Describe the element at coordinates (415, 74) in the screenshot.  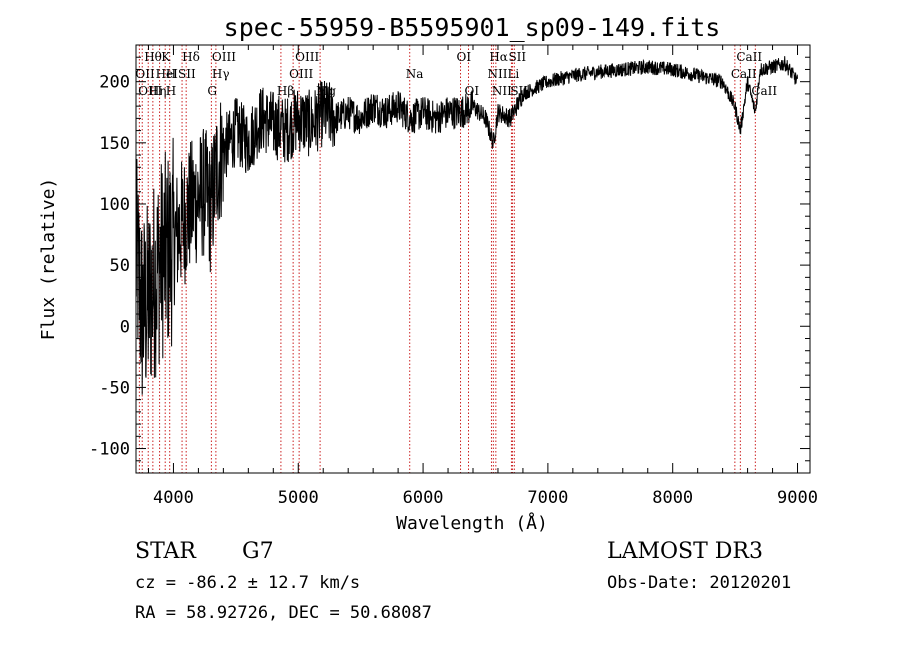
I see `spectral-line-label: Na` at that location.